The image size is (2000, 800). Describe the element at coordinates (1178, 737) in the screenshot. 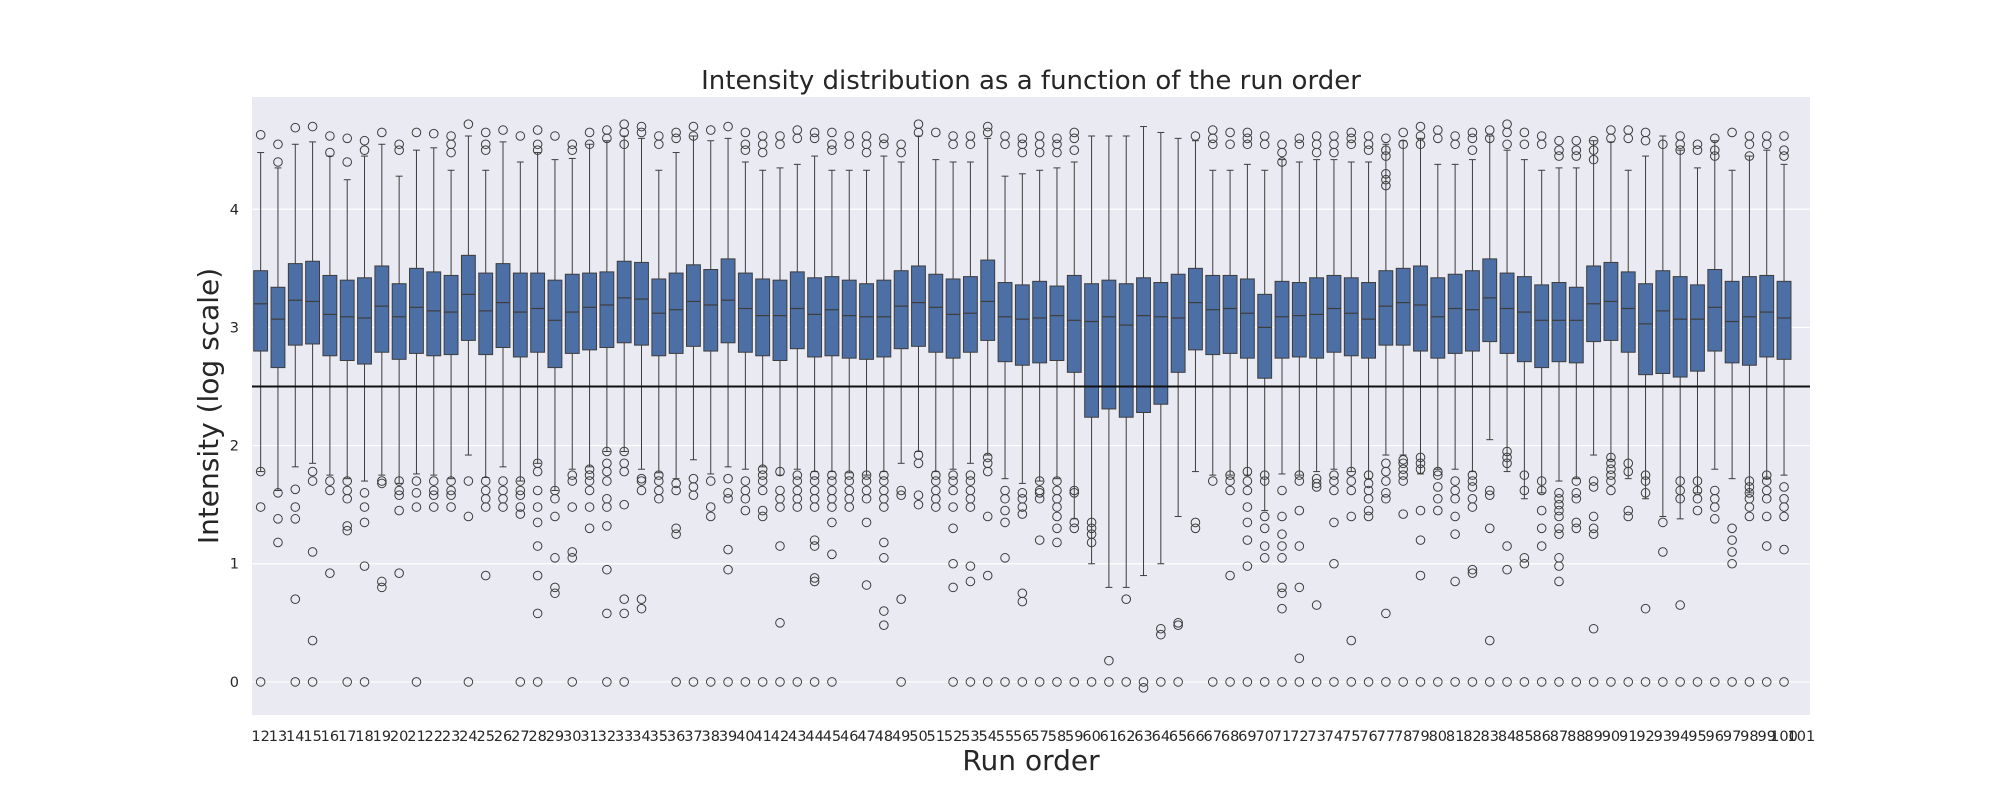

I see `x-tick-label: 65` at that location.